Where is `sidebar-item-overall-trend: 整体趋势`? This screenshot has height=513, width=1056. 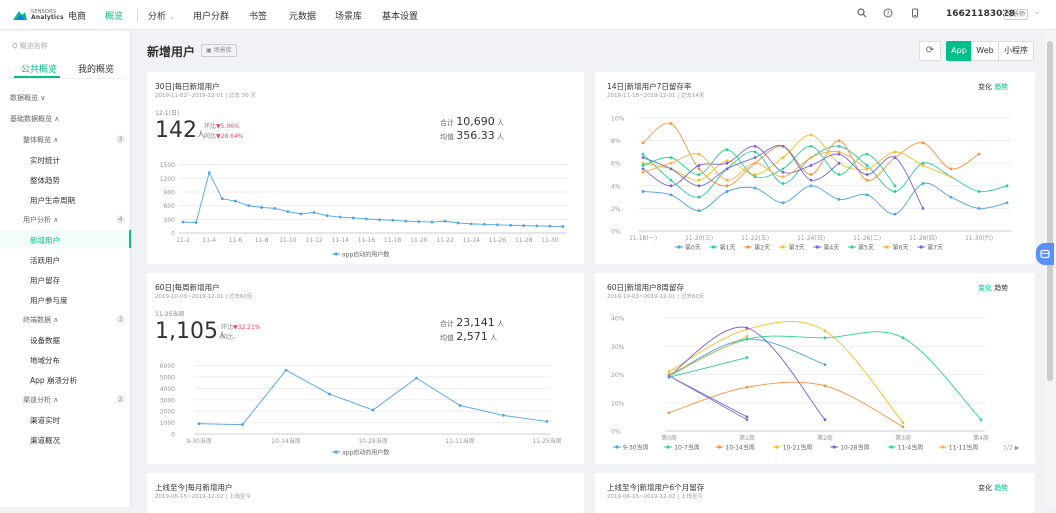
sidebar-item-overall-trend: 整体趋势 is located at coordinates (45, 180).